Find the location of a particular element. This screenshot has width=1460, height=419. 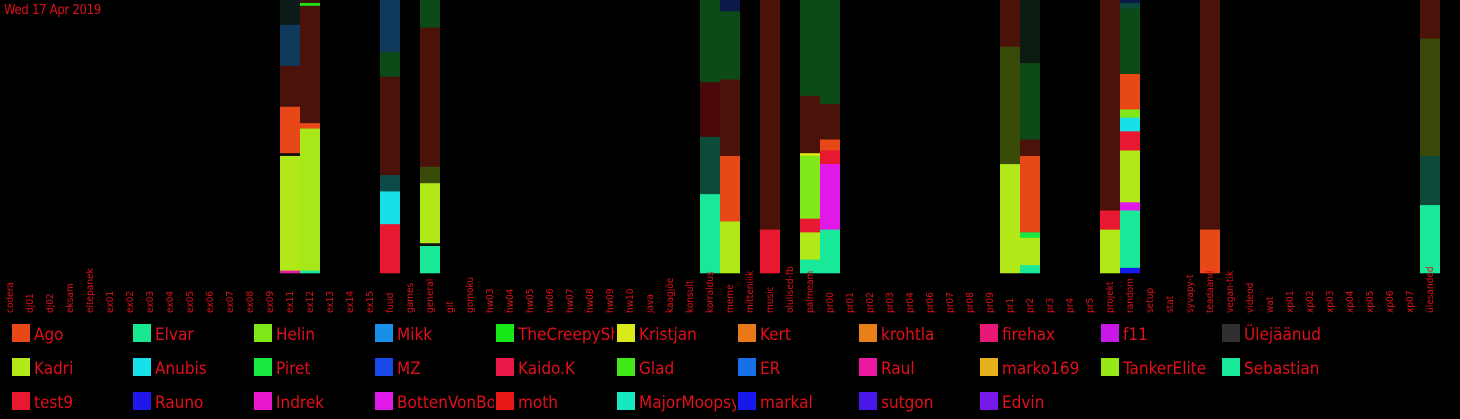

x-tick-label: xp05 is located at coordinates (1370, 302).